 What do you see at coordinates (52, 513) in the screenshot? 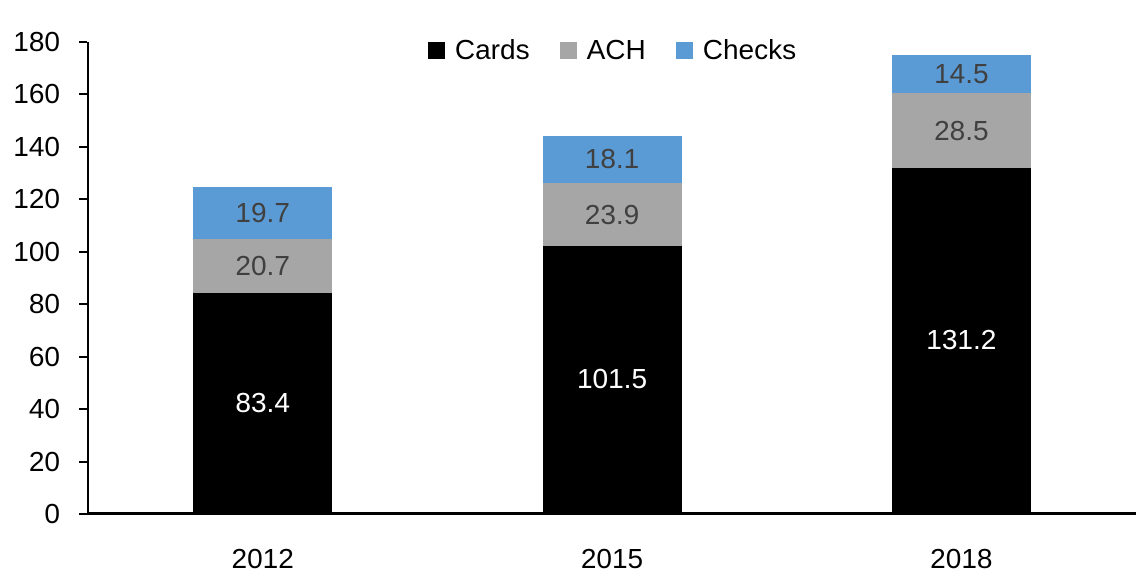
I see `y-axis-tick-label: 0` at bounding box center [52, 513].